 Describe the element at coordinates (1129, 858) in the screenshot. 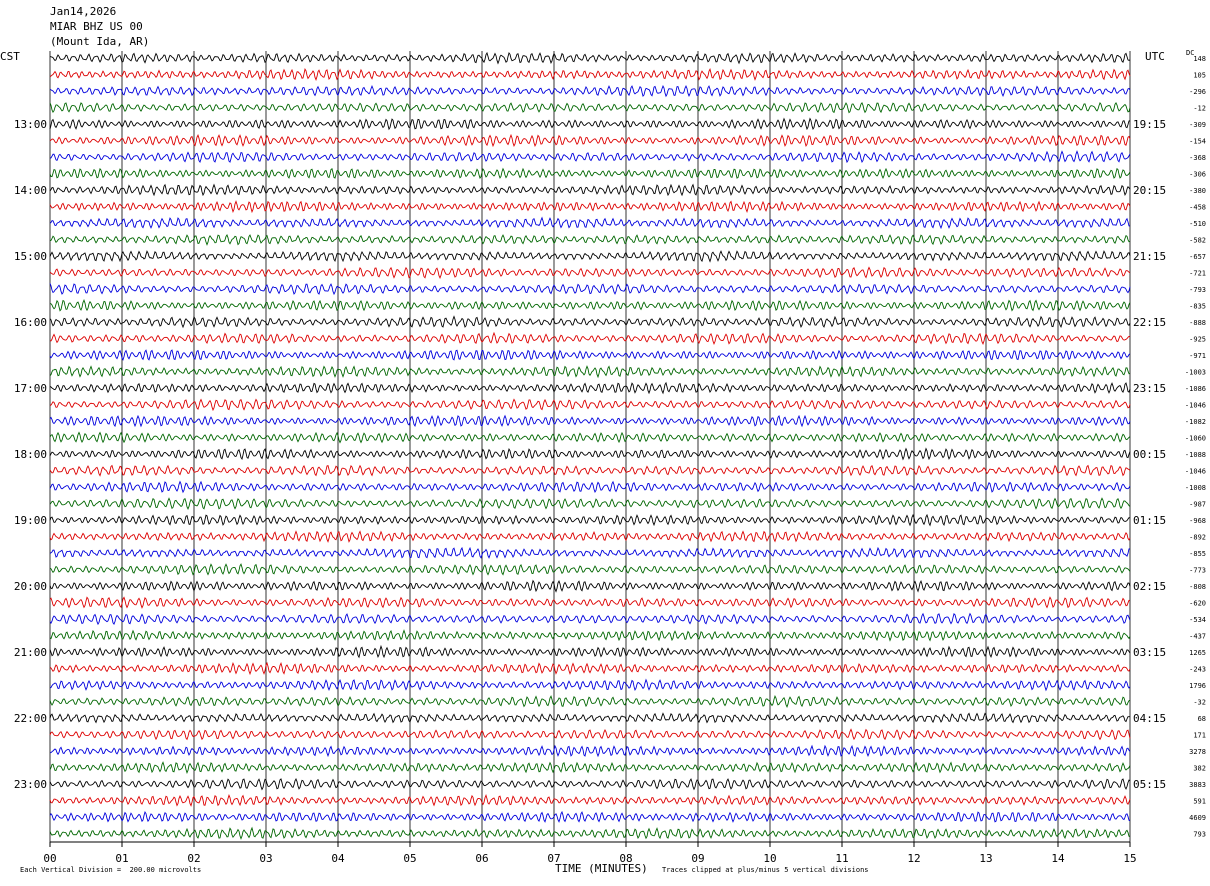

I see `x-tick-label-15: 15` at that location.